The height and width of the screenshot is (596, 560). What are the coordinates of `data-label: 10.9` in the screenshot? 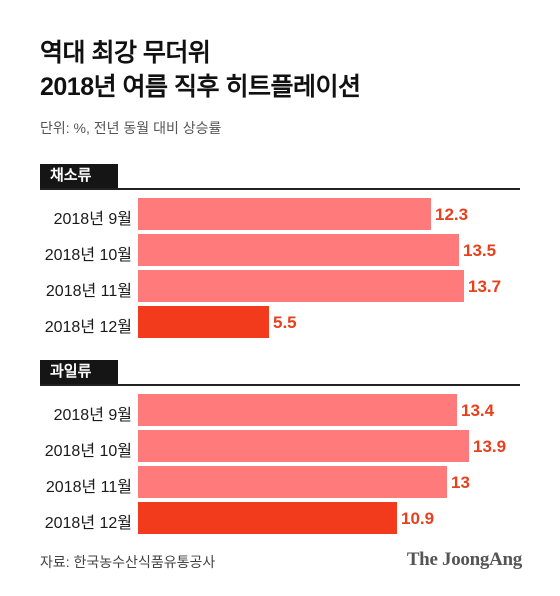 It's located at (418, 518).